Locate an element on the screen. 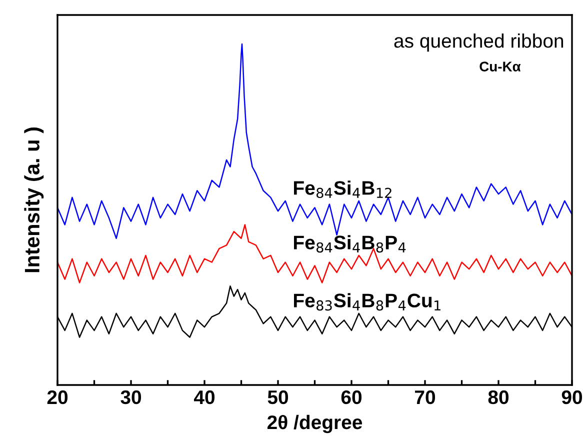  y-axis-title: Intensity (a. u ) is located at coordinates (34, 200).